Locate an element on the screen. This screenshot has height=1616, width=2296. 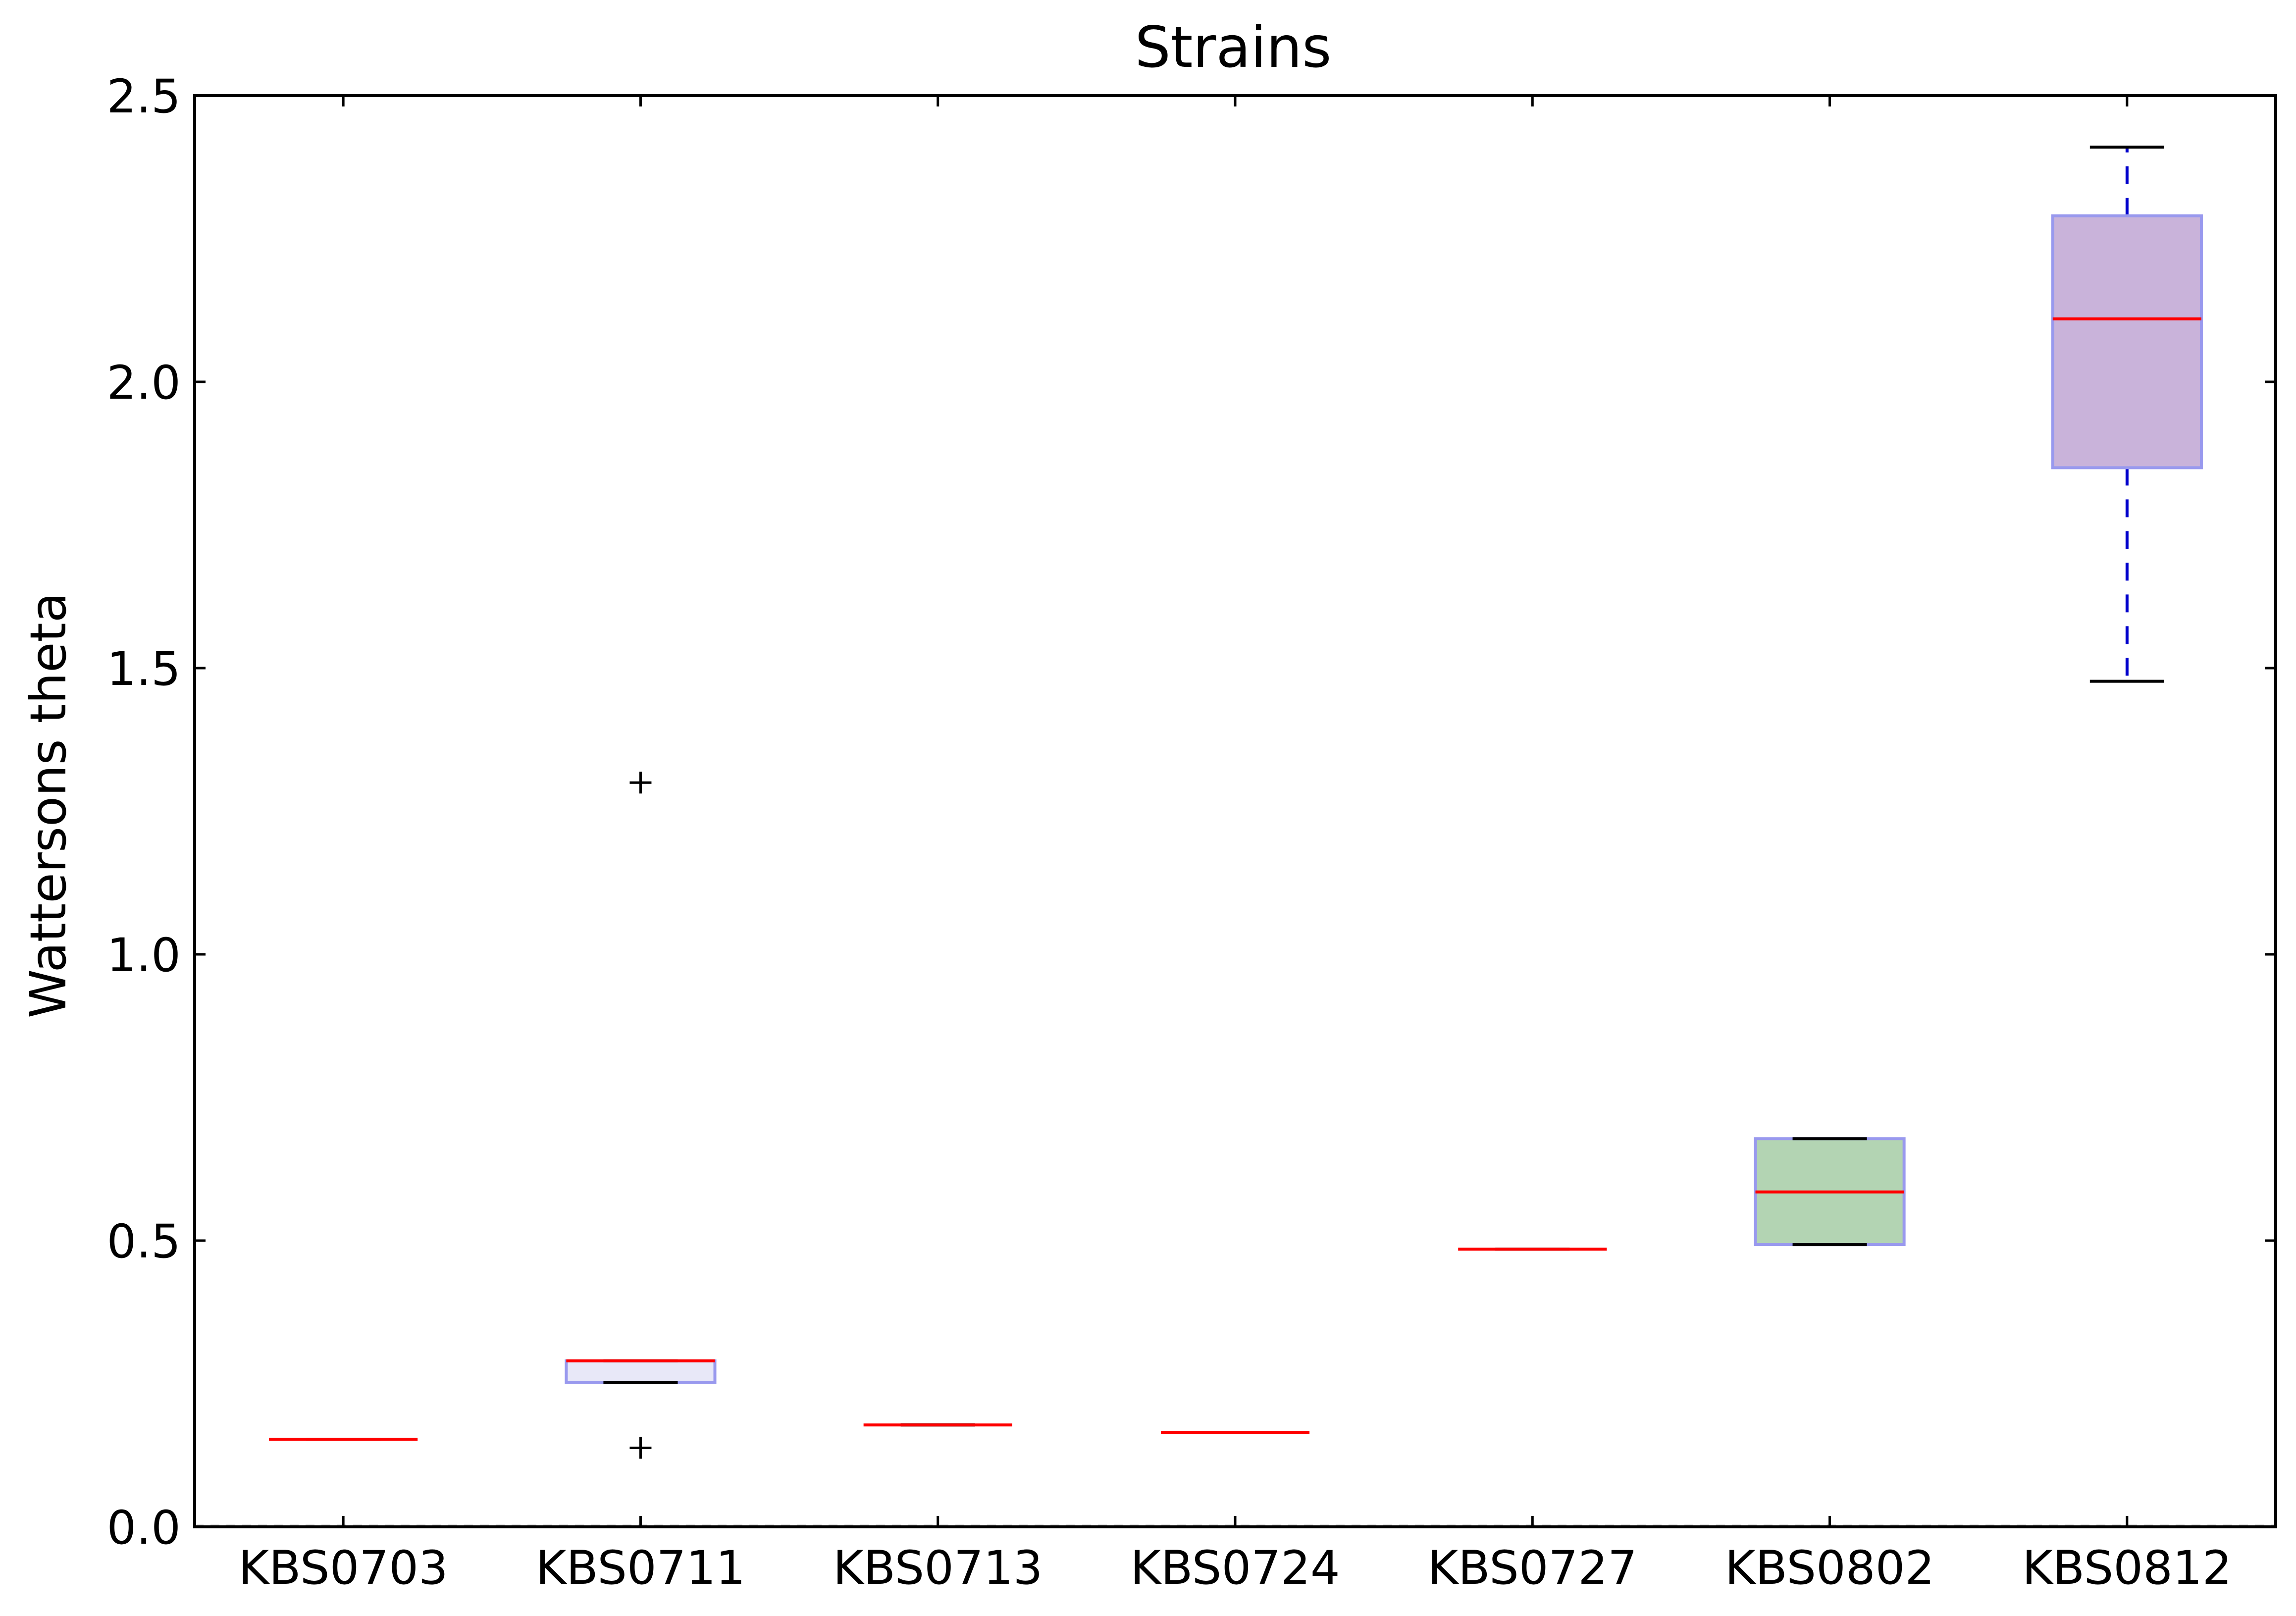
x-tick-label: KBS0727 is located at coordinates (1532, 1568).